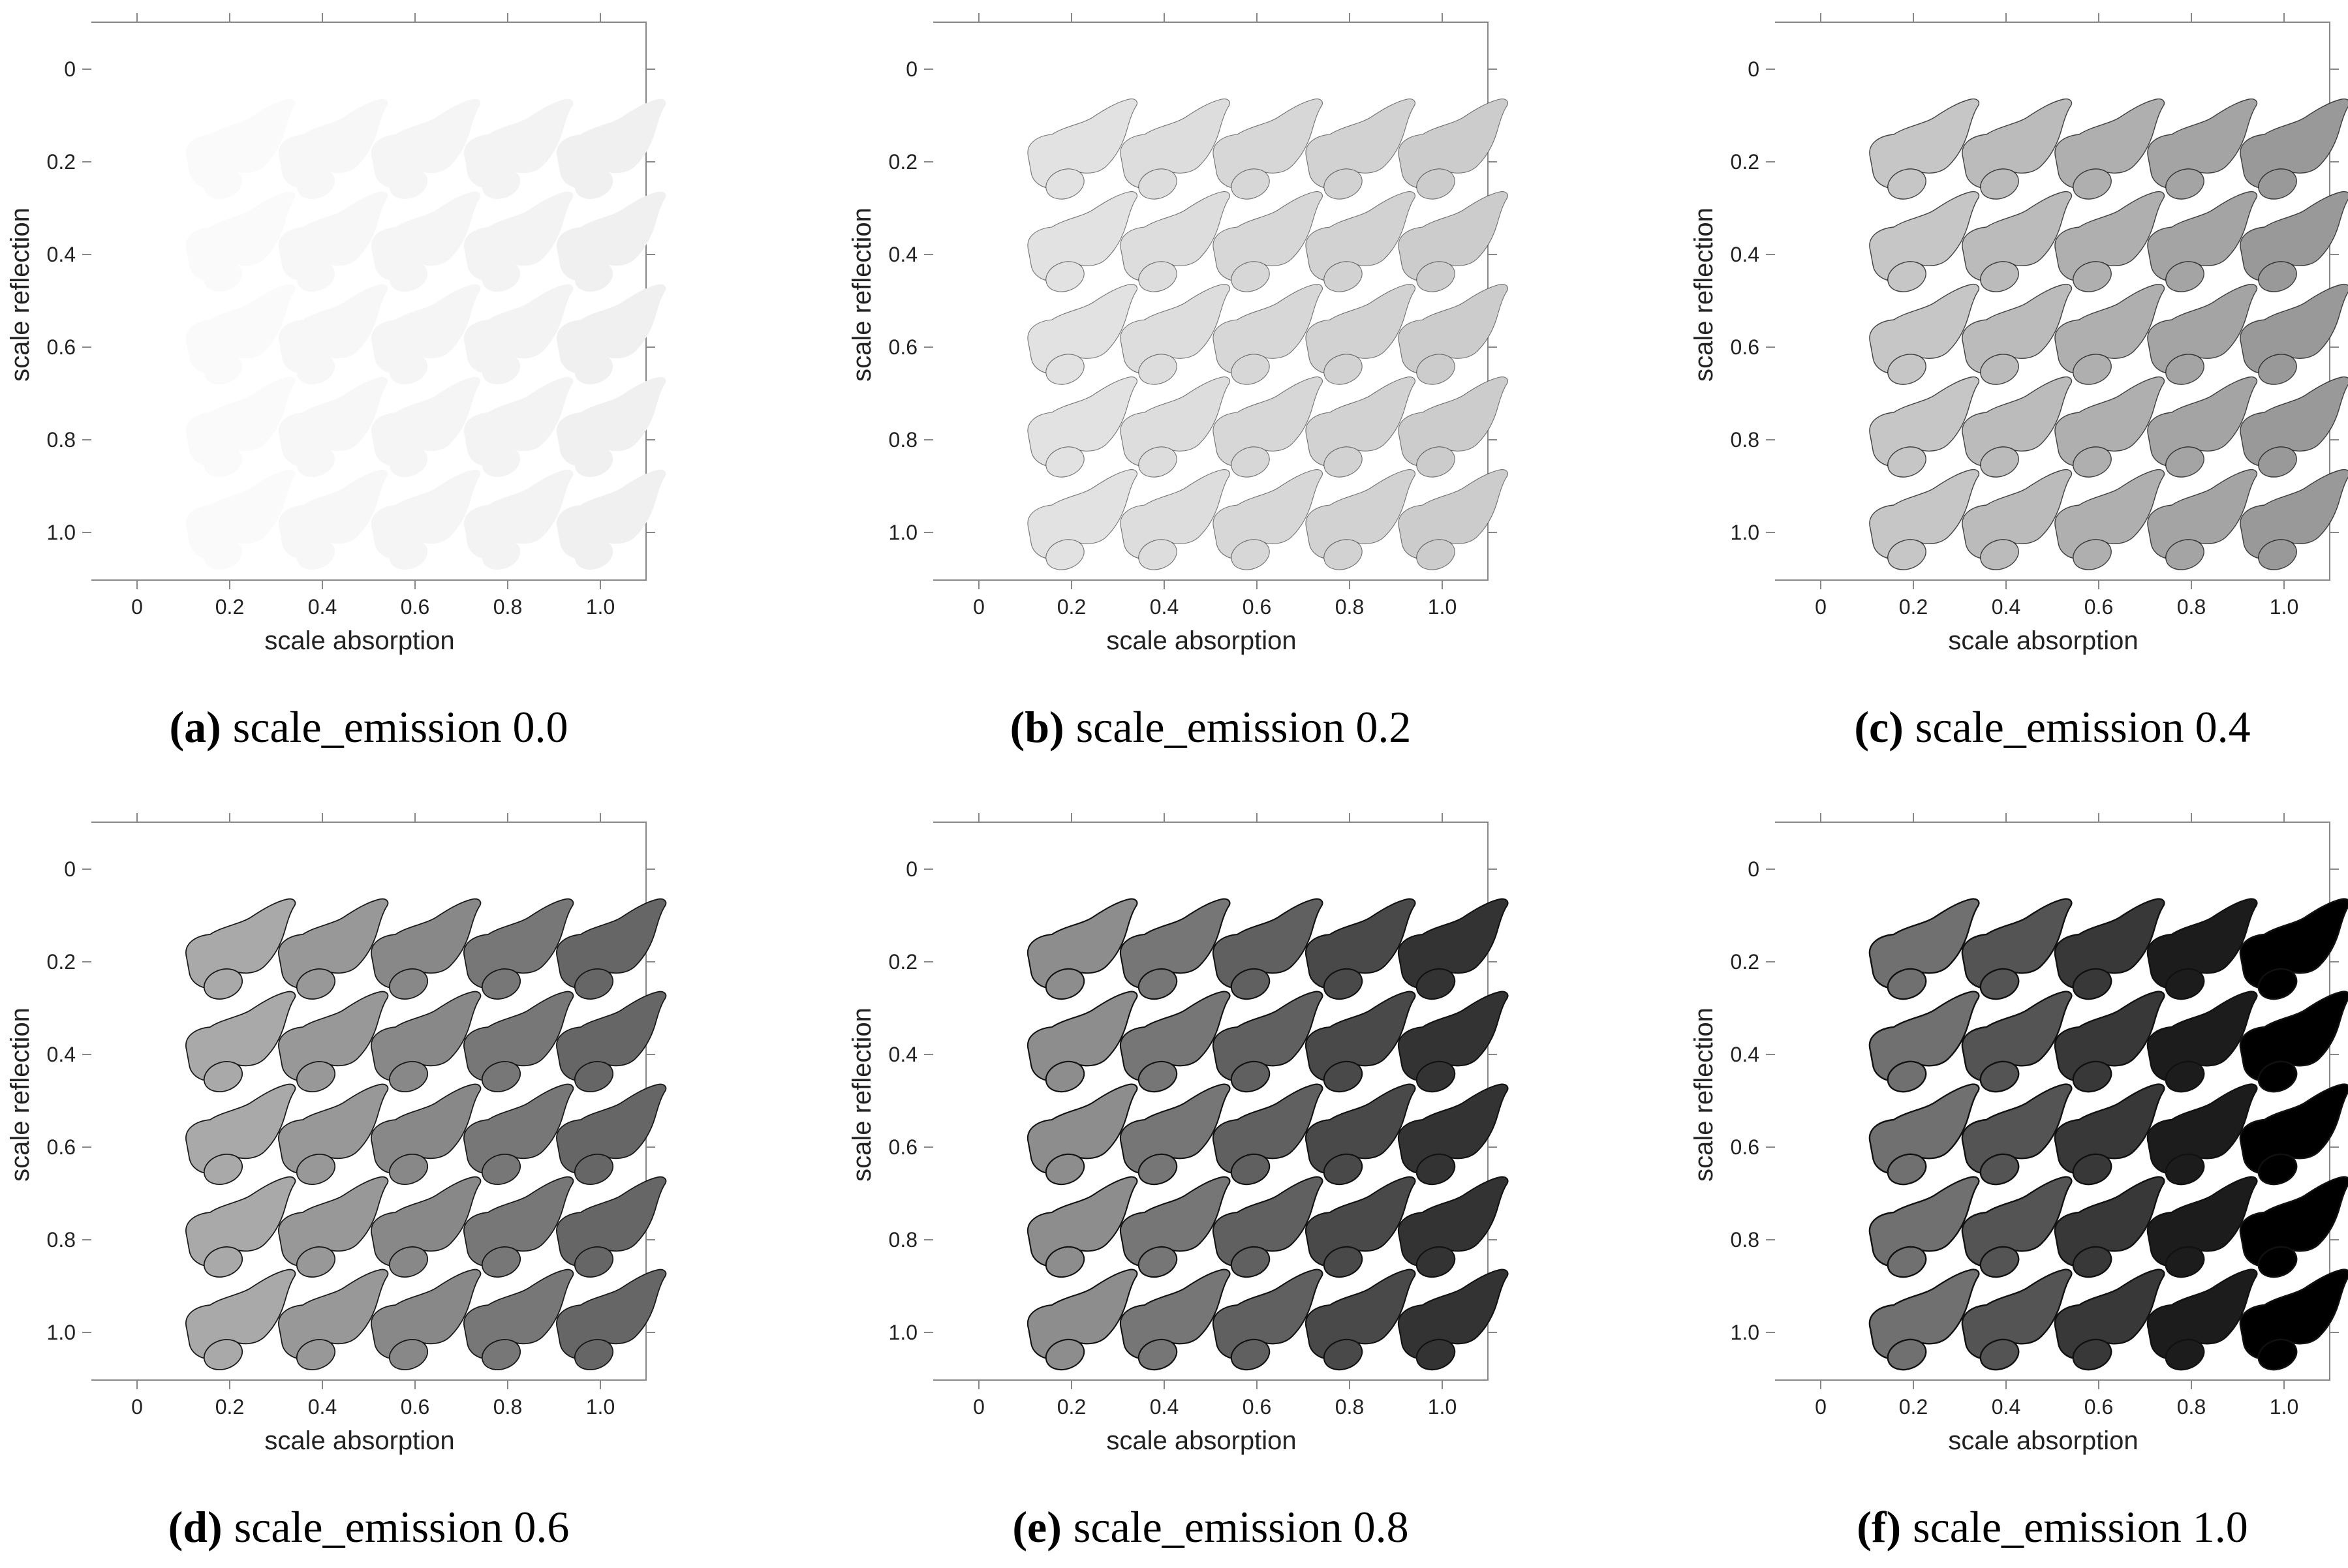  I want to click on panel-caption: (a) scale_emission 0.0, so click(369, 727).